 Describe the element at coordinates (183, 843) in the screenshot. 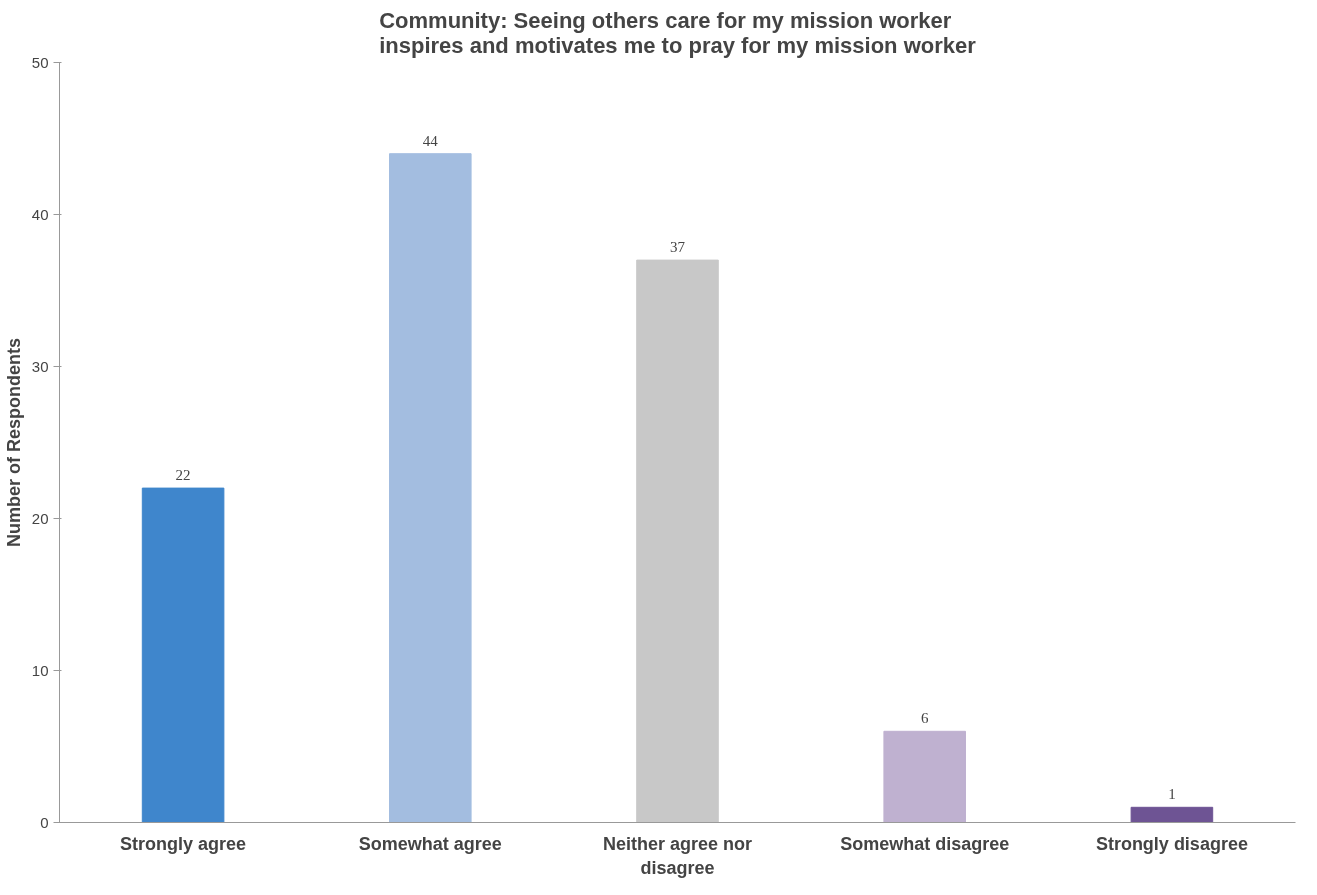

I see `x-tick-label: Strongly agree` at that location.